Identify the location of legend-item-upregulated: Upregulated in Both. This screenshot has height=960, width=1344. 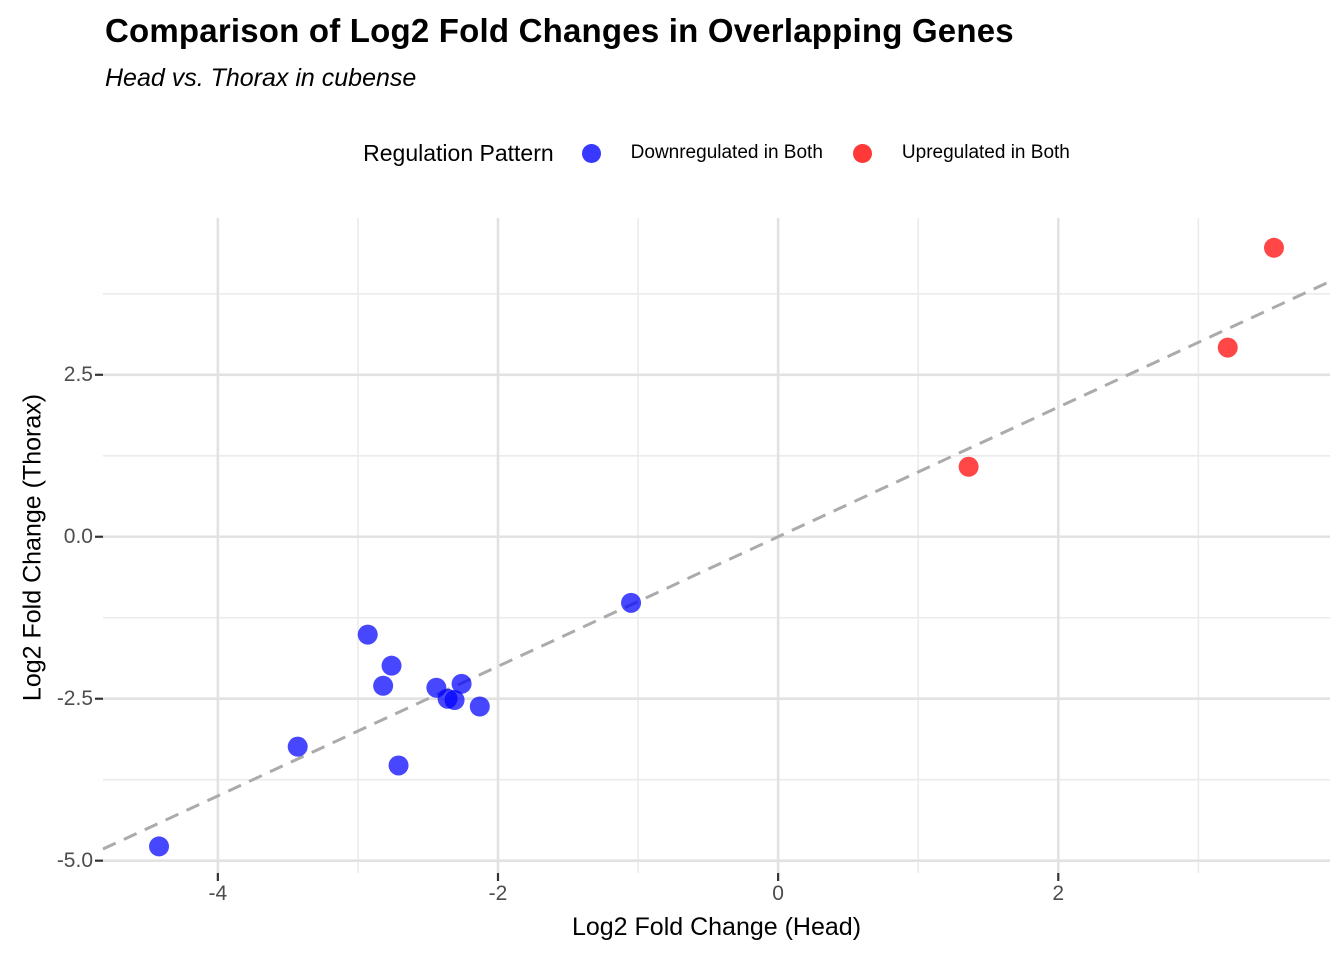
(961, 153).